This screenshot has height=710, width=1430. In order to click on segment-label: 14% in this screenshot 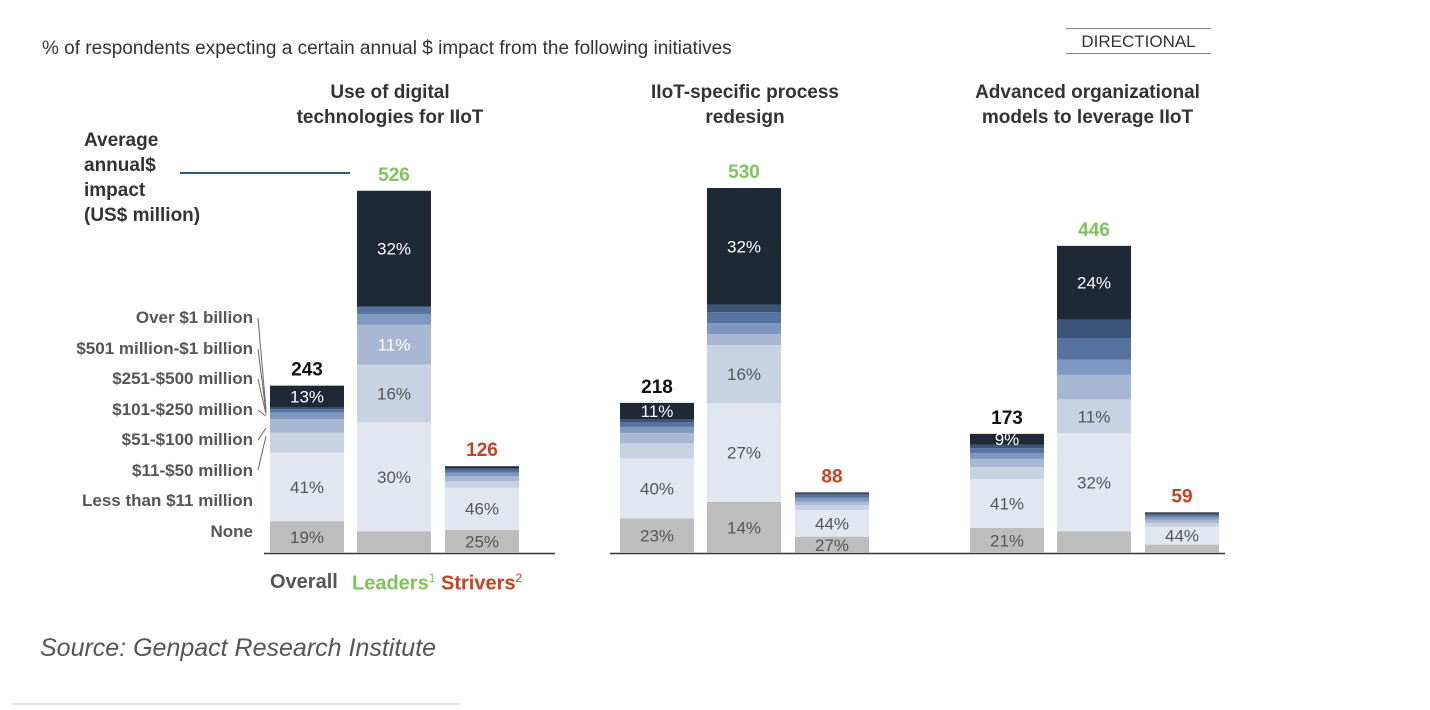, I will do `click(744, 527)`.